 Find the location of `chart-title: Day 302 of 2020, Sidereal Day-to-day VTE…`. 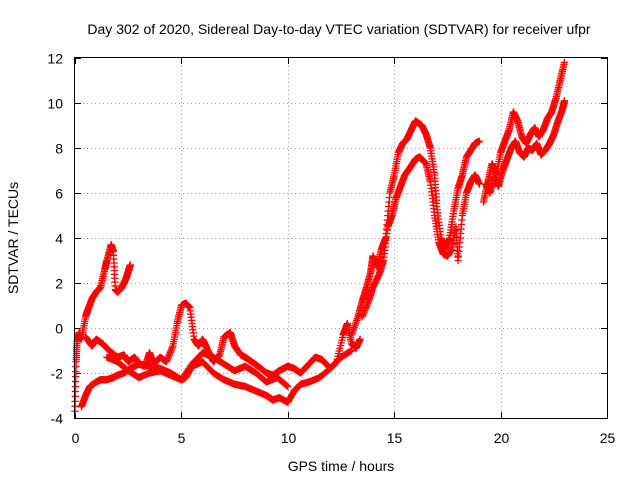

chart-title: Day 302 of 2020, Sidereal Day-to-day VTE… is located at coordinates (339, 29).